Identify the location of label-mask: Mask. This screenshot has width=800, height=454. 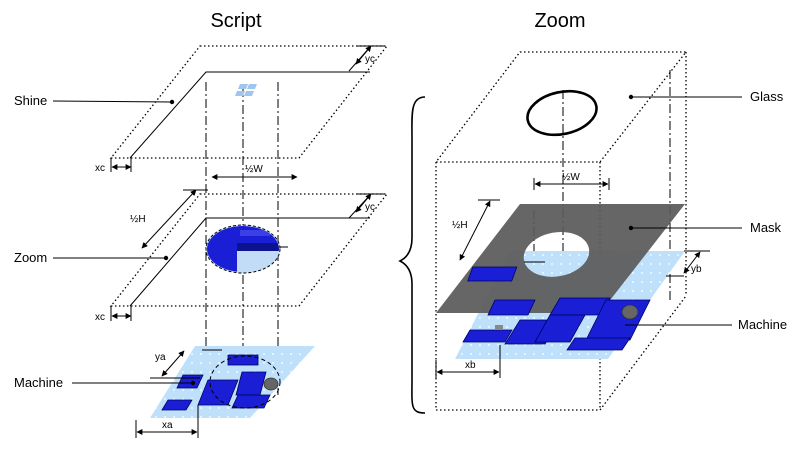
(766, 227).